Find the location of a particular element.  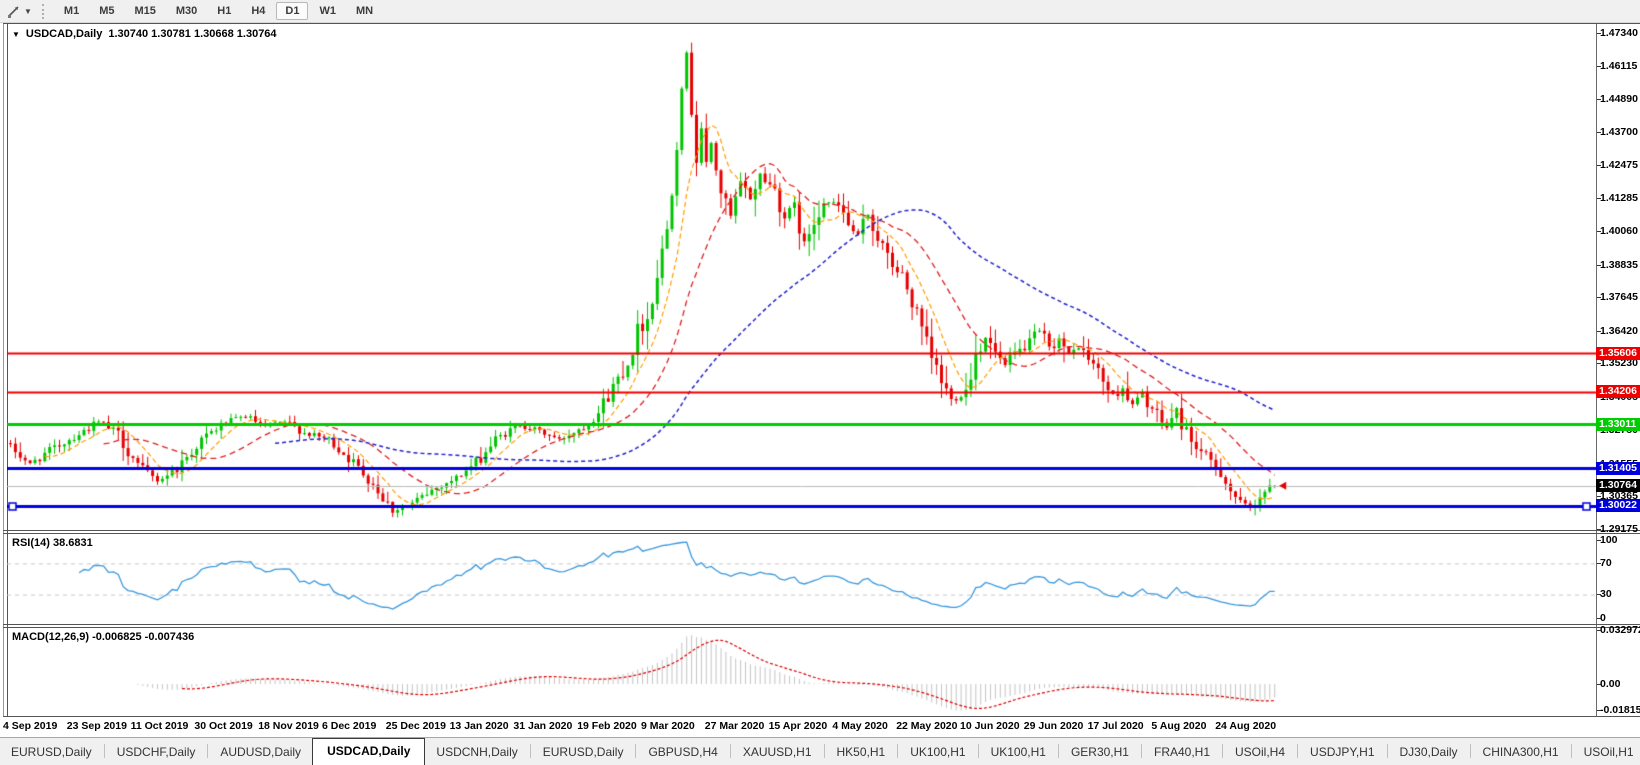

tab-AUDUSD-Daily: AUDUSD,Daily is located at coordinates (261, 752).